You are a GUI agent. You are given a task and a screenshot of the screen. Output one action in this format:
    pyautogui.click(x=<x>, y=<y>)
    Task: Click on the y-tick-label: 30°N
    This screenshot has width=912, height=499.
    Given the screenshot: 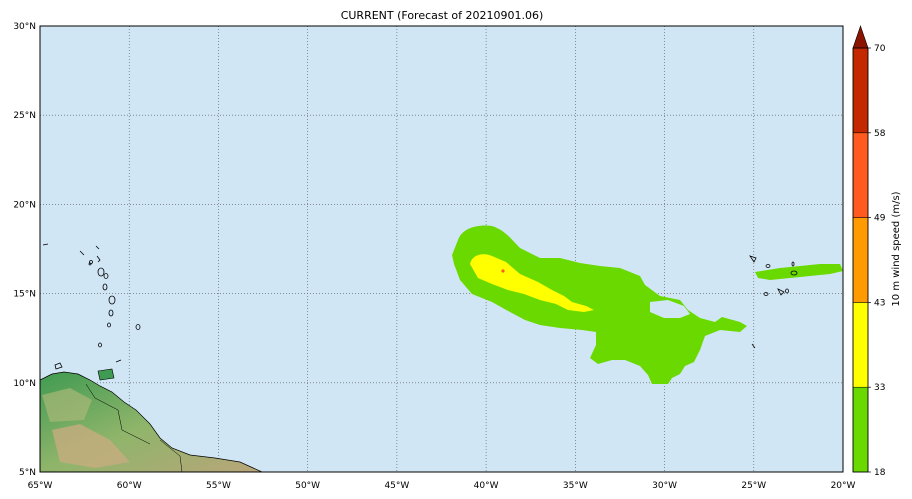 What is the action you would take?
    pyautogui.click(x=24, y=27)
    